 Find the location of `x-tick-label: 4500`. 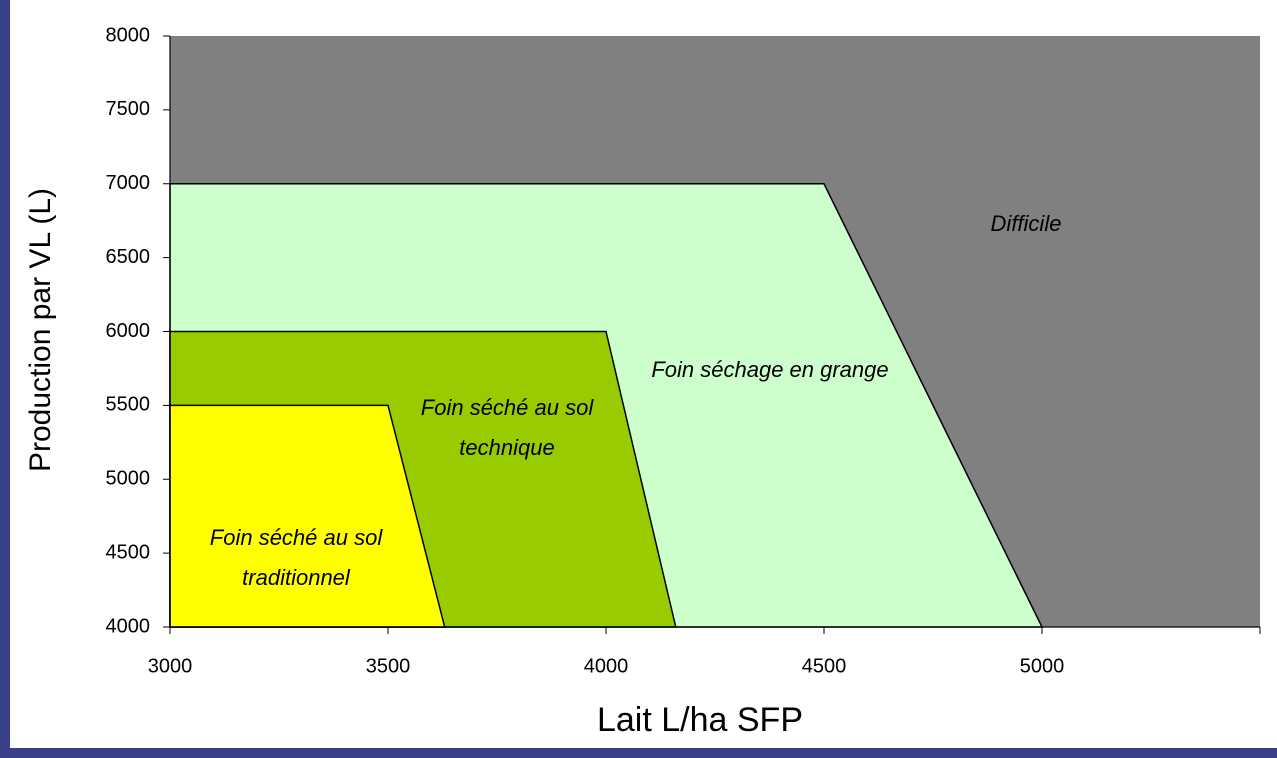

x-tick-label: 4500 is located at coordinates (824, 666).